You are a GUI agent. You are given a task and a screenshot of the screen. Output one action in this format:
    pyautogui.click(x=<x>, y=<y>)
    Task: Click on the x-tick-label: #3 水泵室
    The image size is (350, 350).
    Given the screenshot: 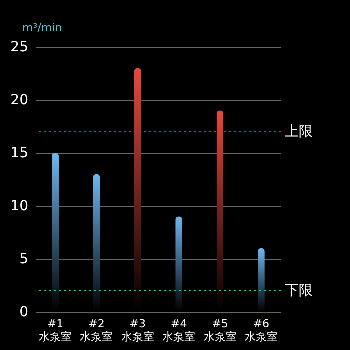 What is the action you would take?
    pyautogui.click(x=137, y=331)
    